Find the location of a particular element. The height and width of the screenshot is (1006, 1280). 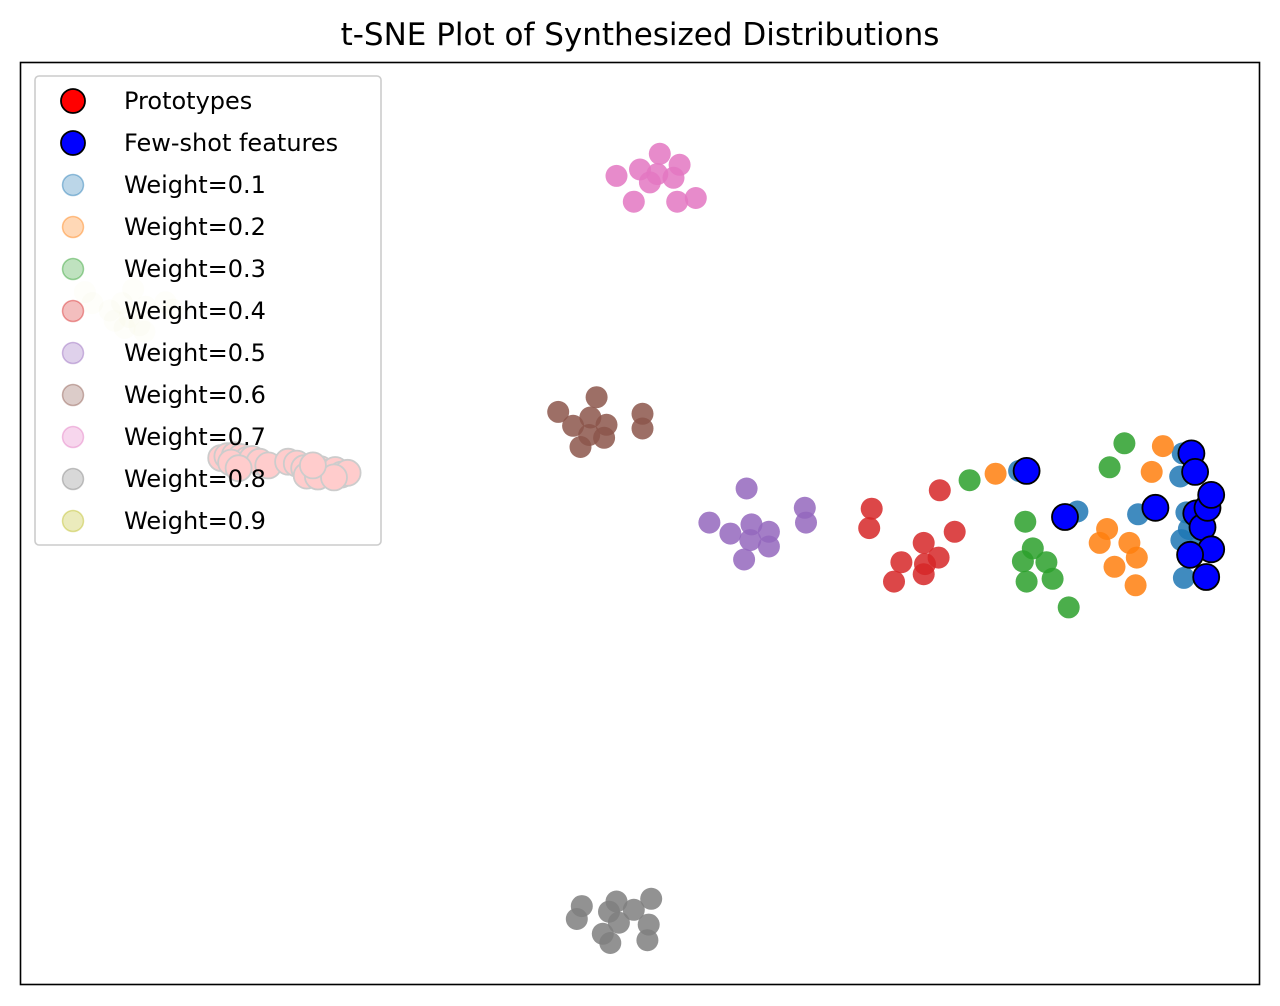

legend-label-5: Weight=0.4 is located at coordinates (195, 311).